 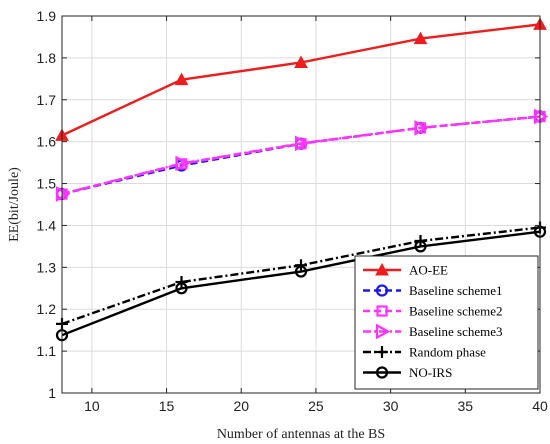 I want to click on legend-entry: Random phase, so click(x=424, y=352).